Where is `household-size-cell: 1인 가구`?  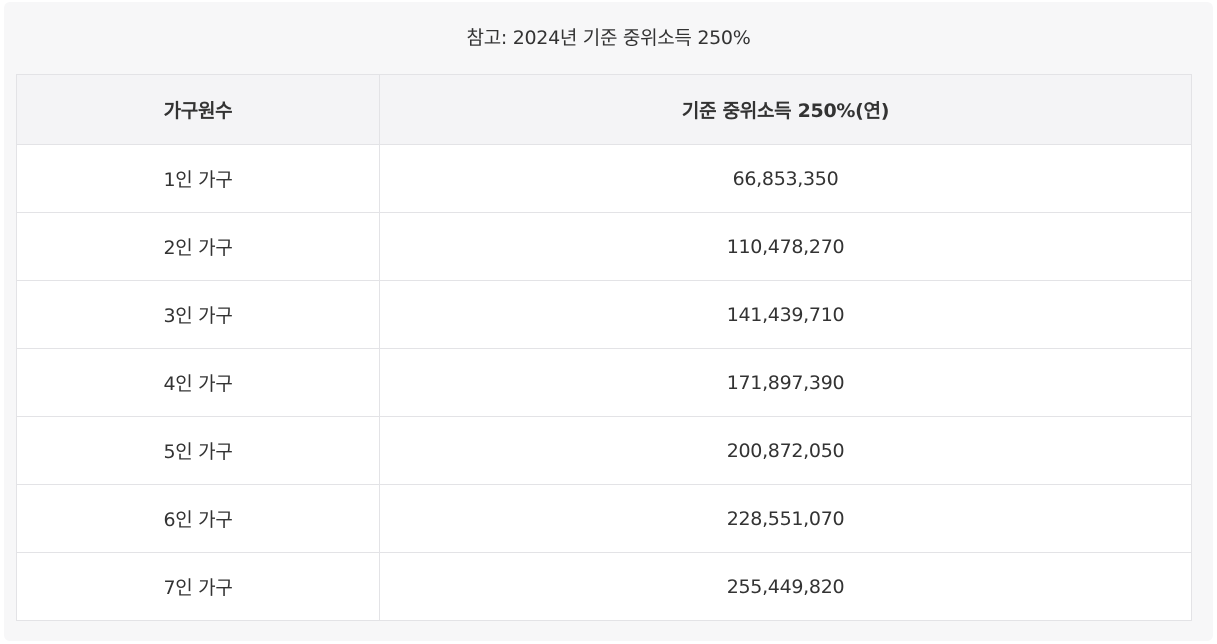
household-size-cell: 1인 가구 is located at coordinates (198, 178).